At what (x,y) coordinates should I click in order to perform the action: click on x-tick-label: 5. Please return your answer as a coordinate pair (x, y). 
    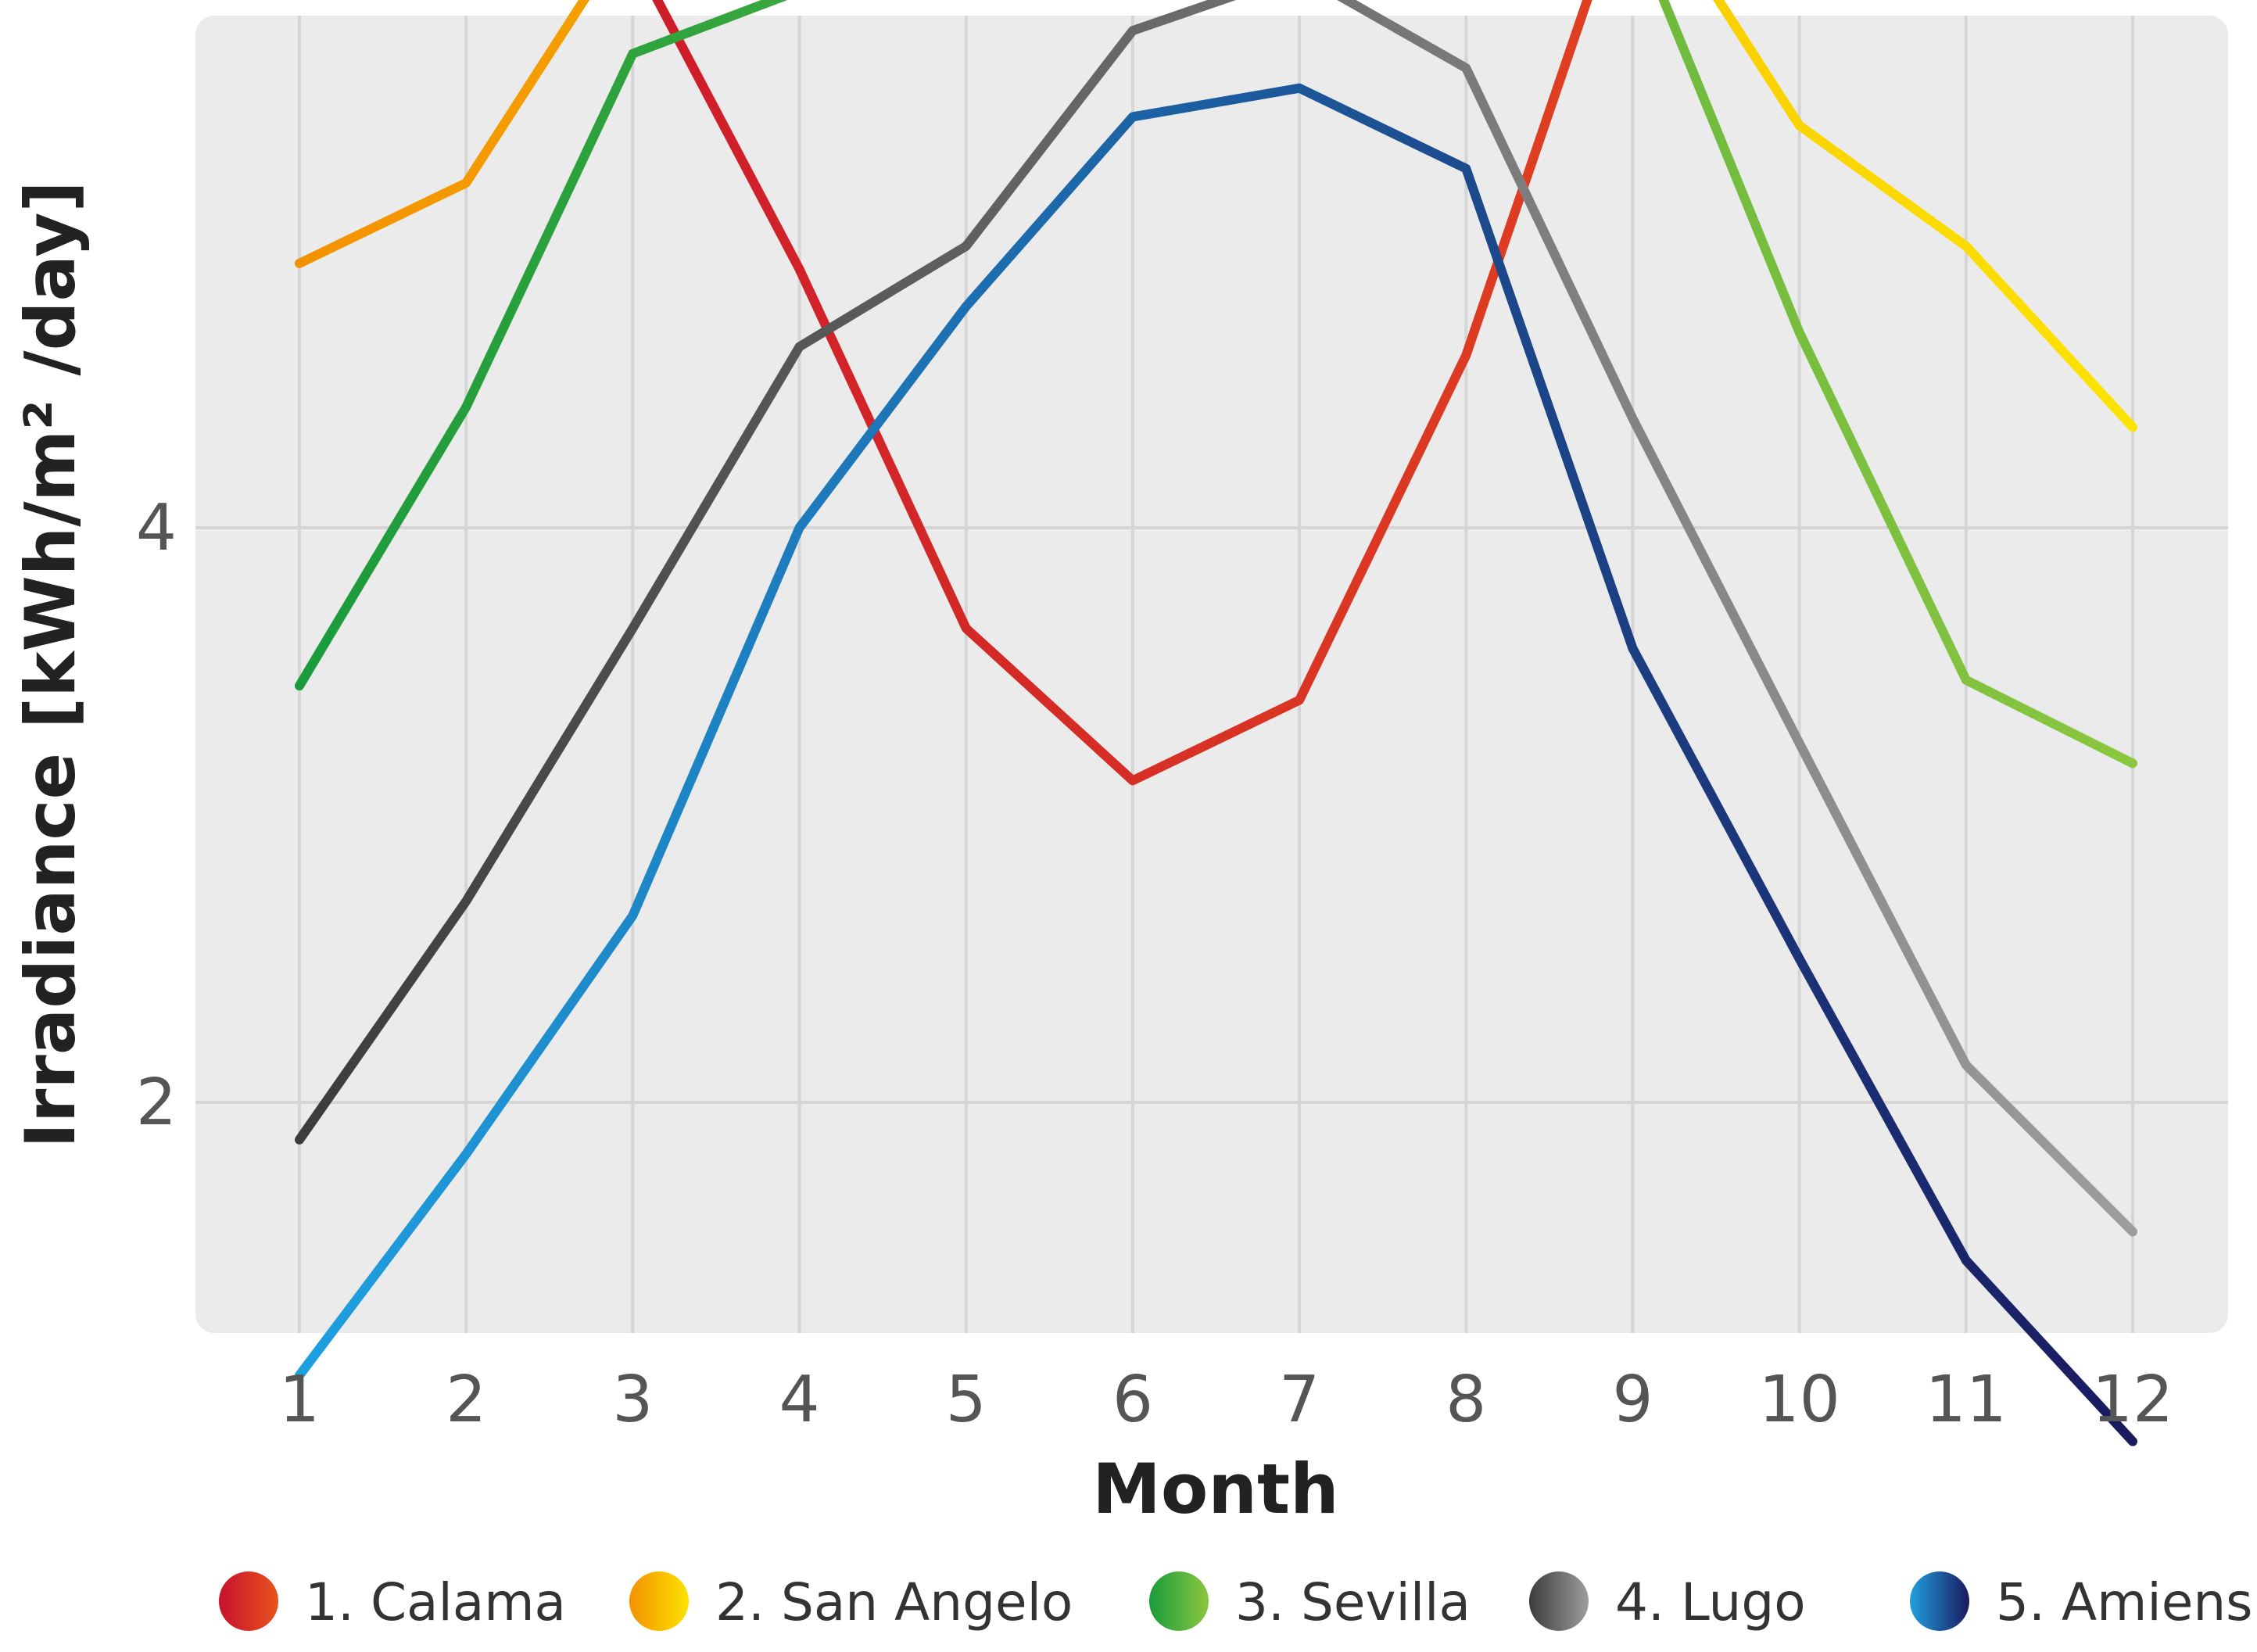
    Looking at the image, I should click on (966, 1400).